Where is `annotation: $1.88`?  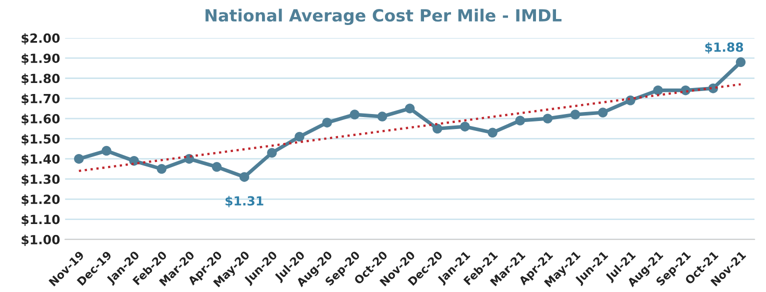 annotation: $1.88 is located at coordinates (724, 48).